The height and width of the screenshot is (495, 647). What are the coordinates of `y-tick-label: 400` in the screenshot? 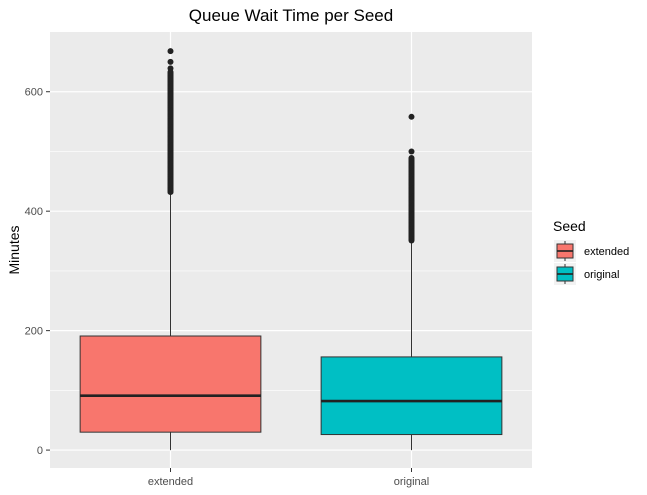 It's located at (34, 212).